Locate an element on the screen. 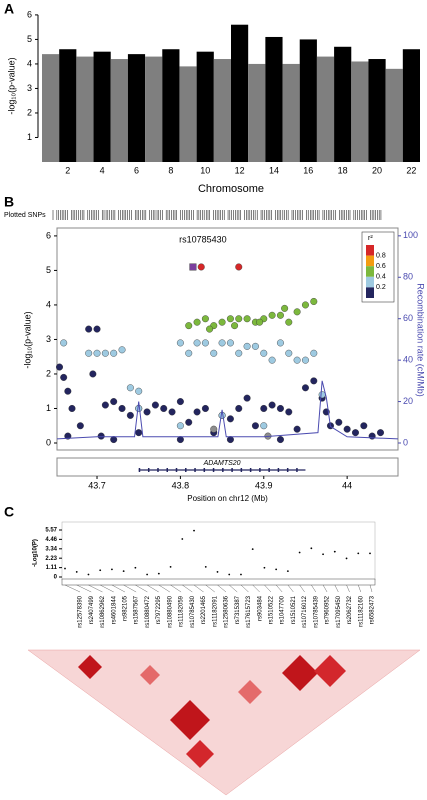 Image resolution: width=427 pixels, height=800 pixels. y2-tick-label: 0 is located at coordinates (405, 442).